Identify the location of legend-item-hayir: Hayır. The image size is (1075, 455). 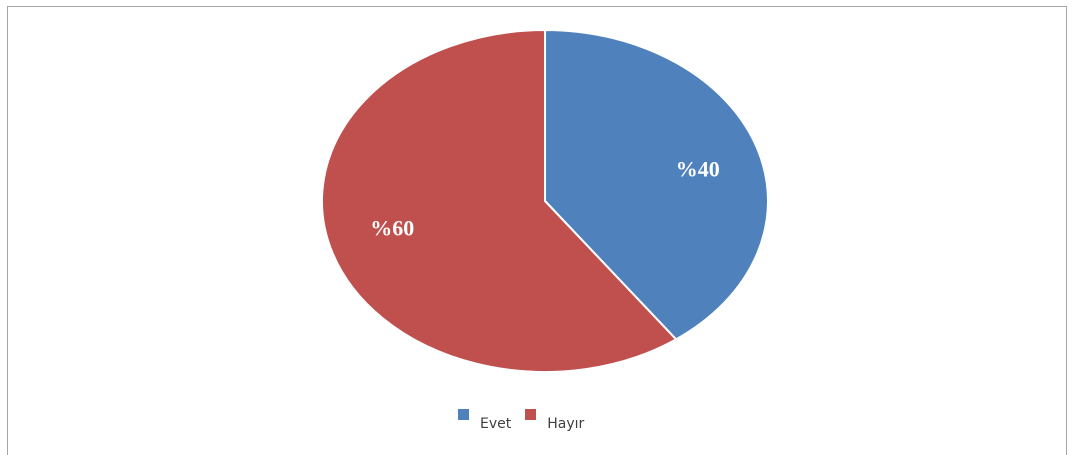
(554, 420).